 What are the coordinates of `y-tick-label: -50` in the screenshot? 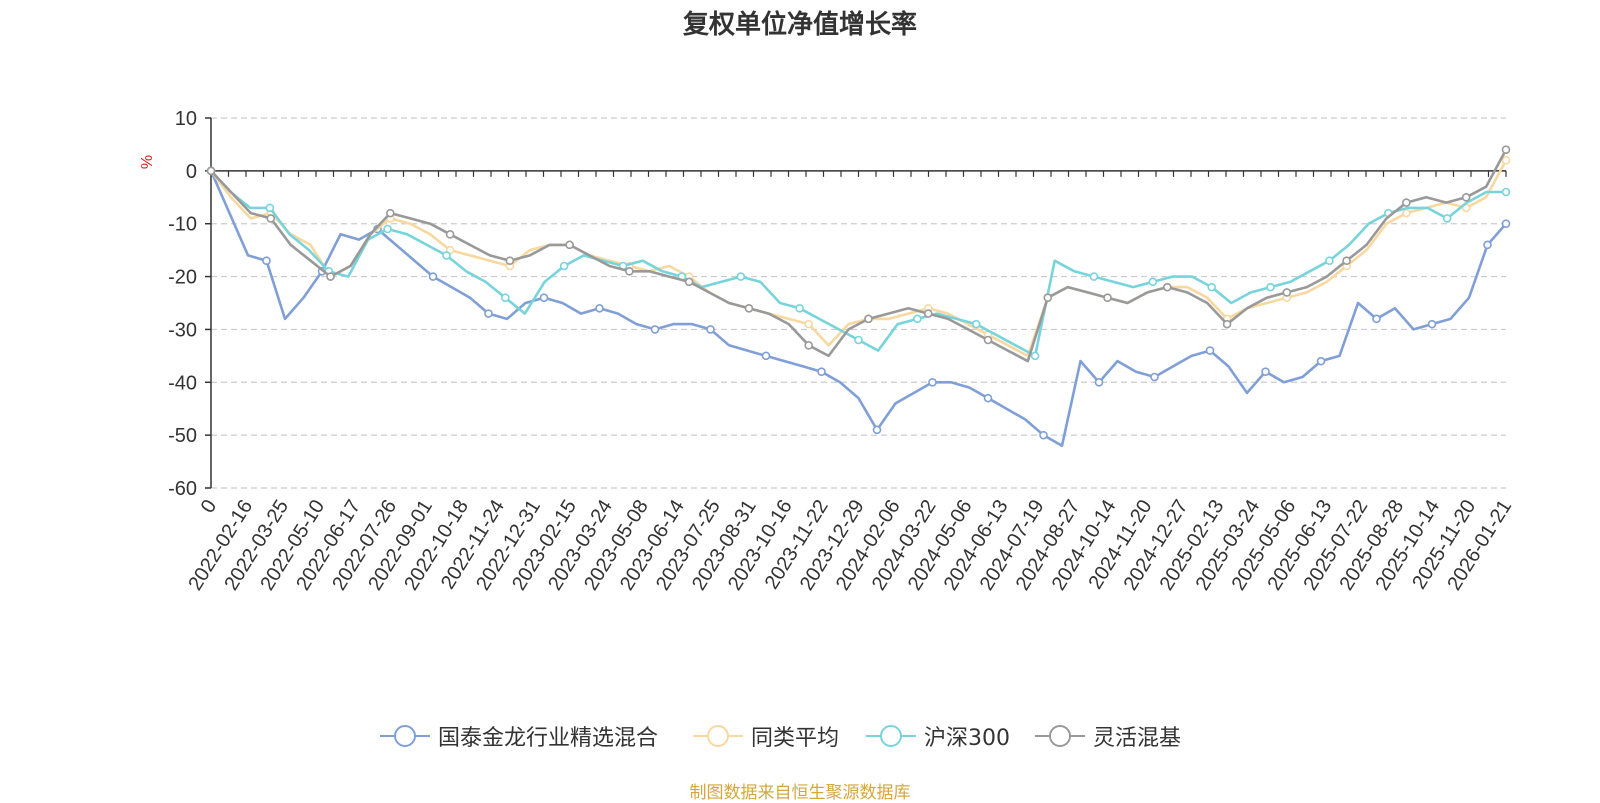 It's located at (182, 436).